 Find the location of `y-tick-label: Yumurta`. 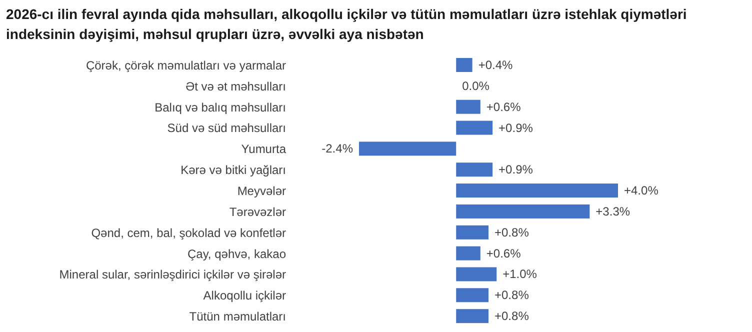

y-tick-label: Yumurta is located at coordinates (263, 149).